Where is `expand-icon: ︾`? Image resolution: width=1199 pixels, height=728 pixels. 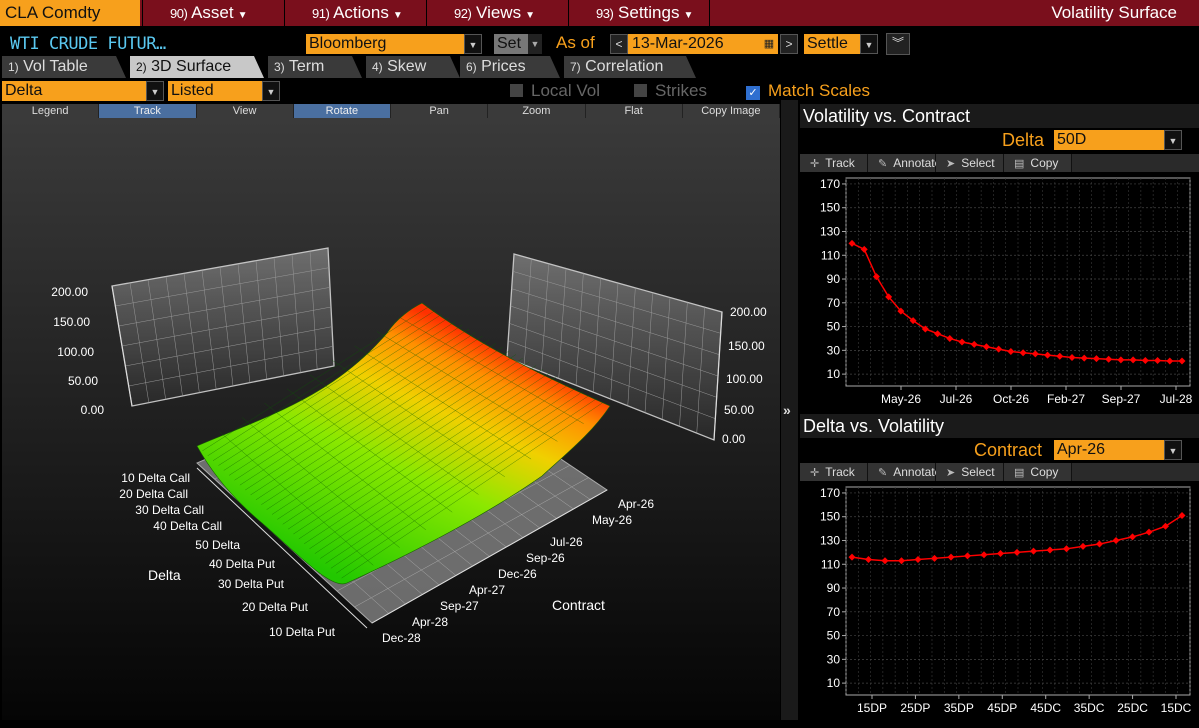 expand-icon: ︾ is located at coordinates (898, 44).